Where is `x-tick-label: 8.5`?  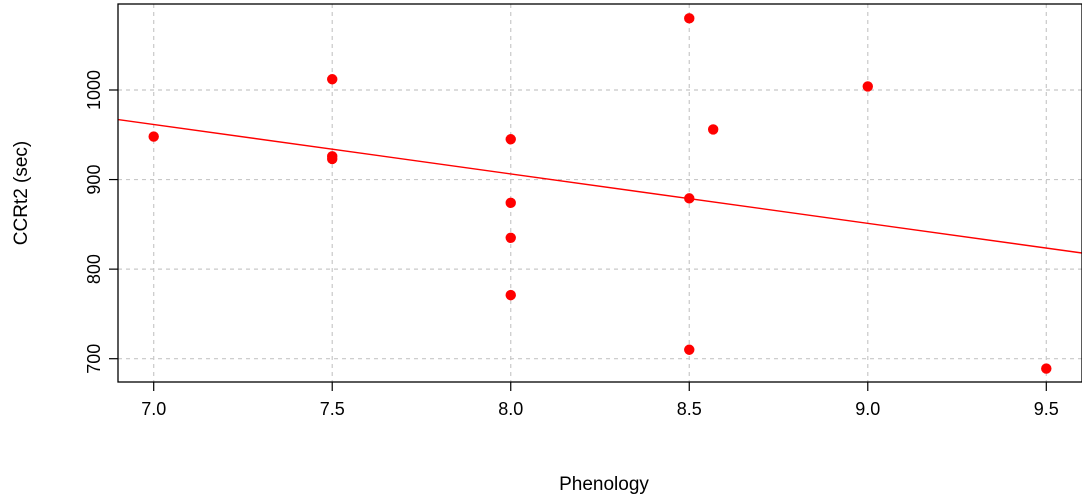 x-tick-label: 8.5 is located at coordinates (689, 409).